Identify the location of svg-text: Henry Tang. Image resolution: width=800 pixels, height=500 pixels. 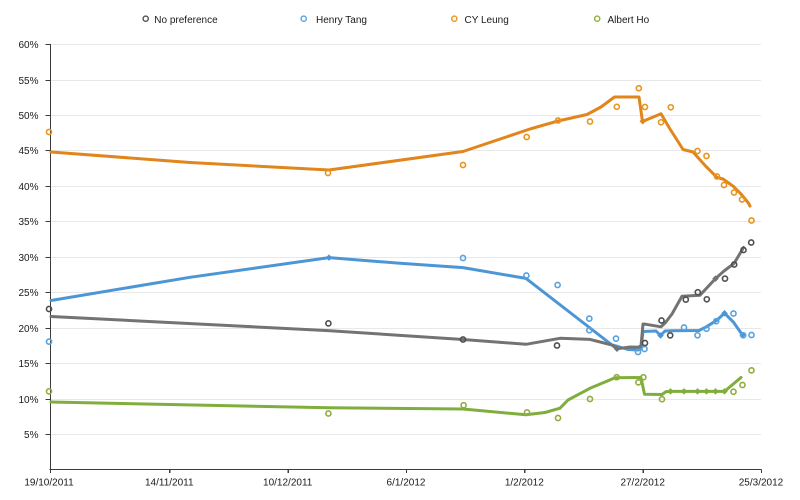
(341, 20).